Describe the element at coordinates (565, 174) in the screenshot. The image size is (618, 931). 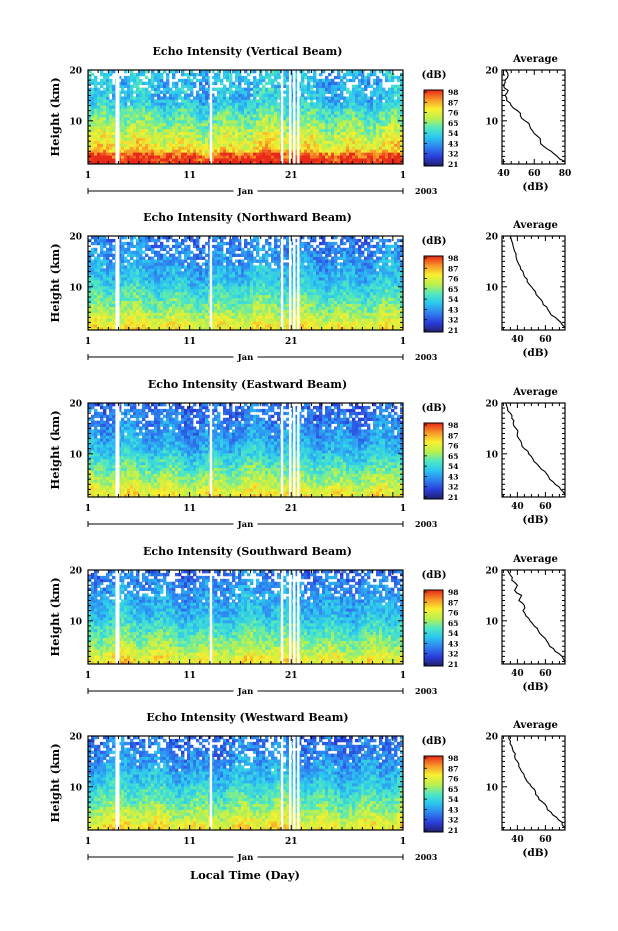
I see `avg-x-tick-label: 80` at that location.